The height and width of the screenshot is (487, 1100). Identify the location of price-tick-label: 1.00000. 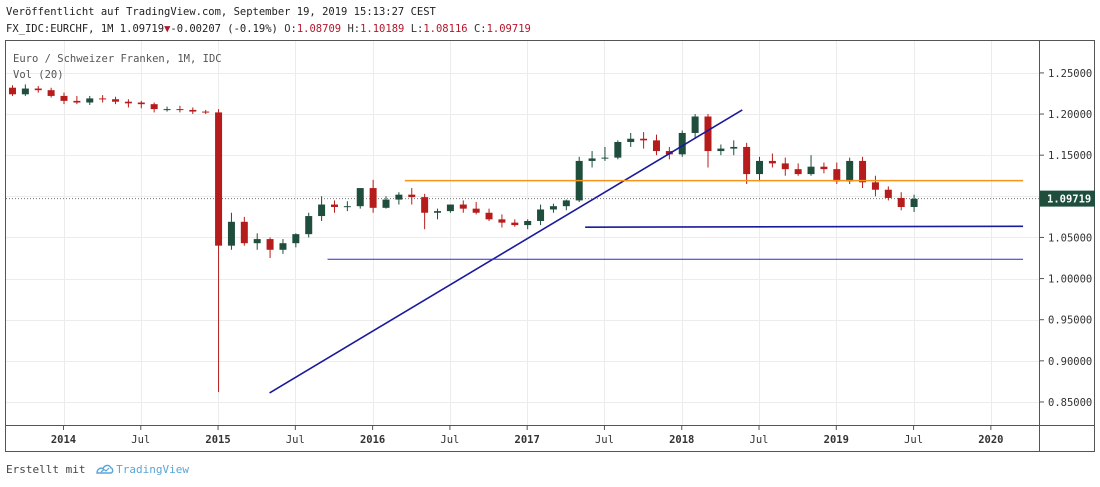
(1070, 280).